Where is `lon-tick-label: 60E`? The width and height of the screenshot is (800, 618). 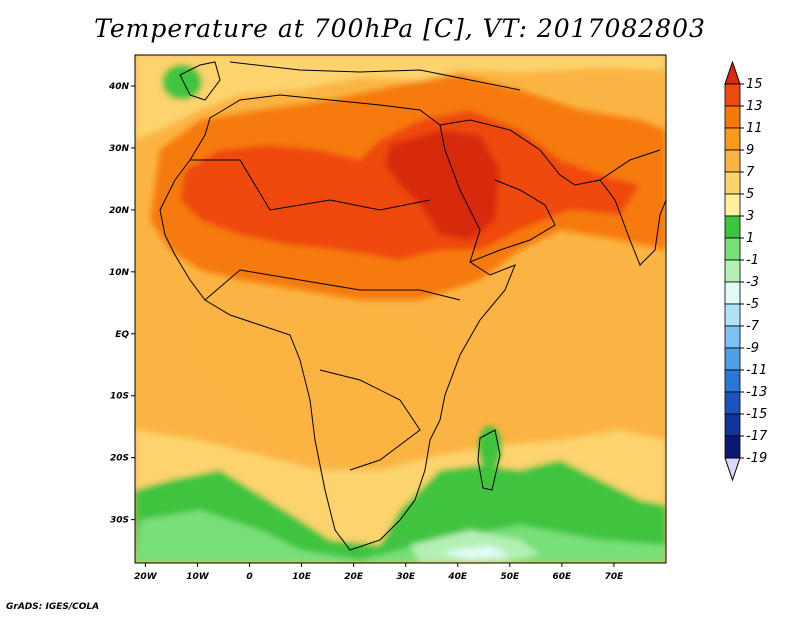 lon-tick-label: 60E is located at coordinates (563, 577).